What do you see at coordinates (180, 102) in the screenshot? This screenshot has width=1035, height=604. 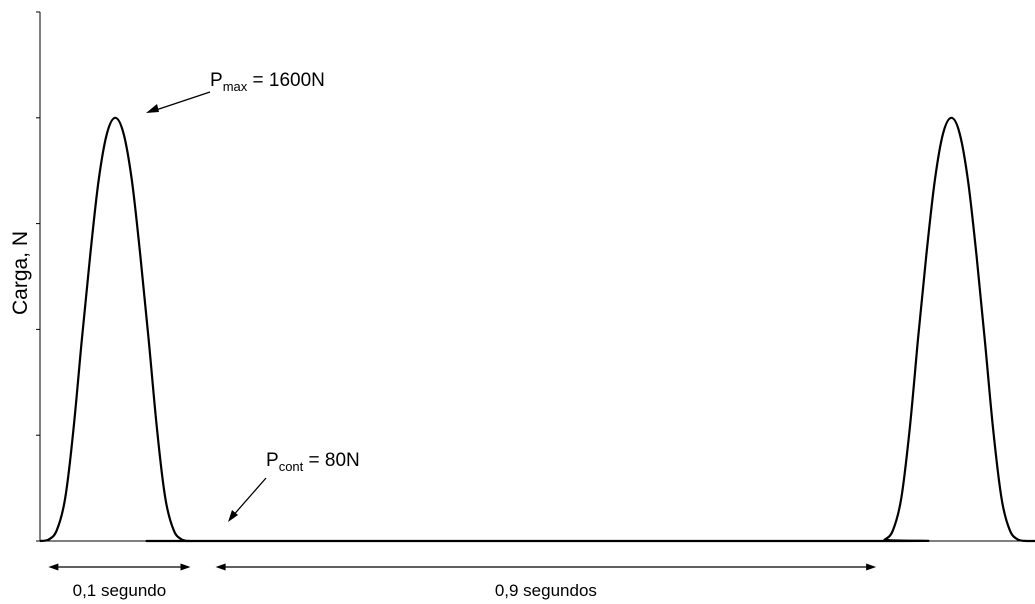 I see `pmax-arrow` at bounding box center [180, 102].